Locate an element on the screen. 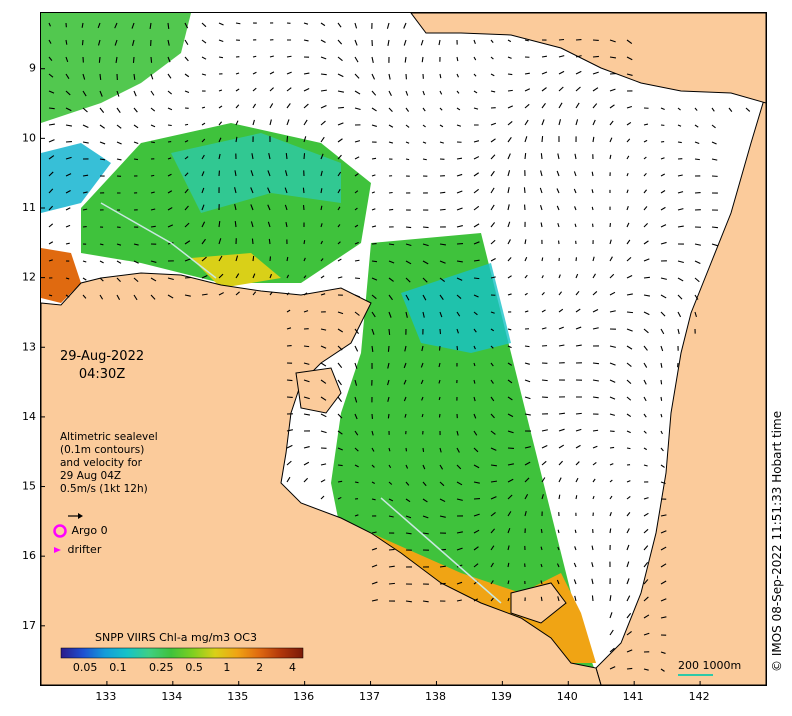 The height and width of the screenshot is (716, 792). lon-tick-label: 142 is located at coordinates (699, 696).